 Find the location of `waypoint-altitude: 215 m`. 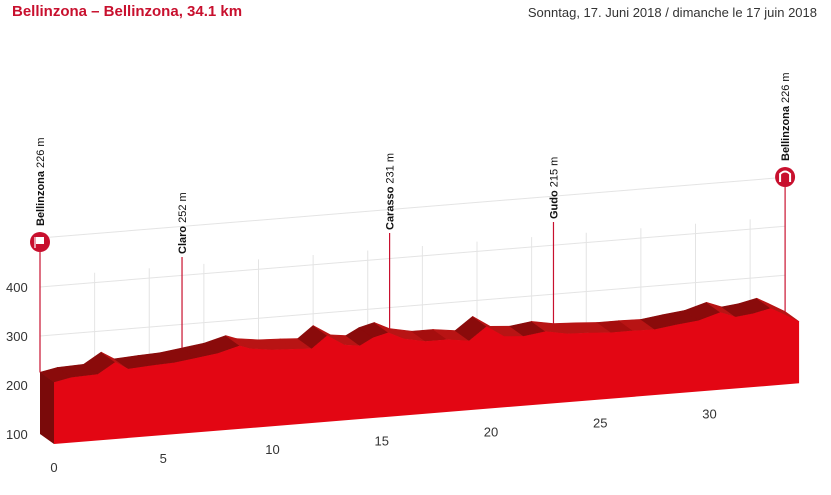

waypoint-altitude: 215 m is located at coordinates (554, 172).